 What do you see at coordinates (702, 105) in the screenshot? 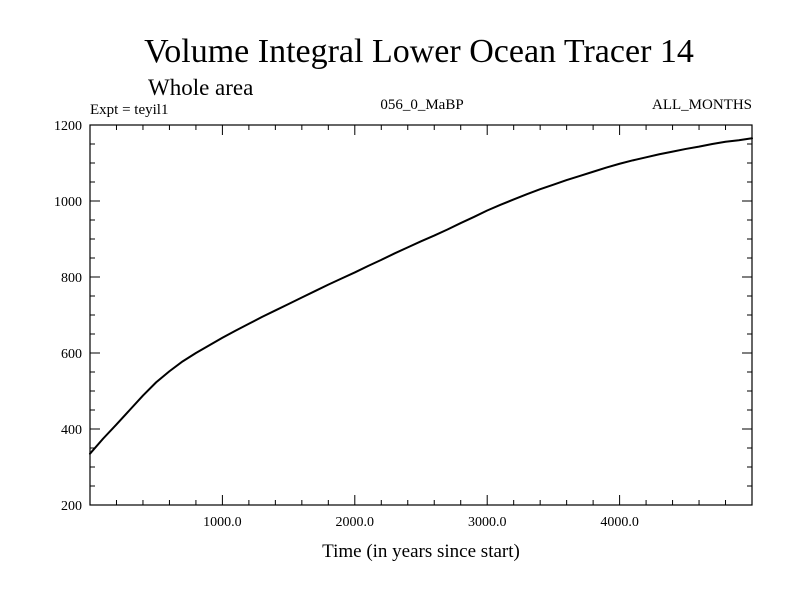
I see `months-label: ALL_MONTHS` at bounding box center [702, 105].